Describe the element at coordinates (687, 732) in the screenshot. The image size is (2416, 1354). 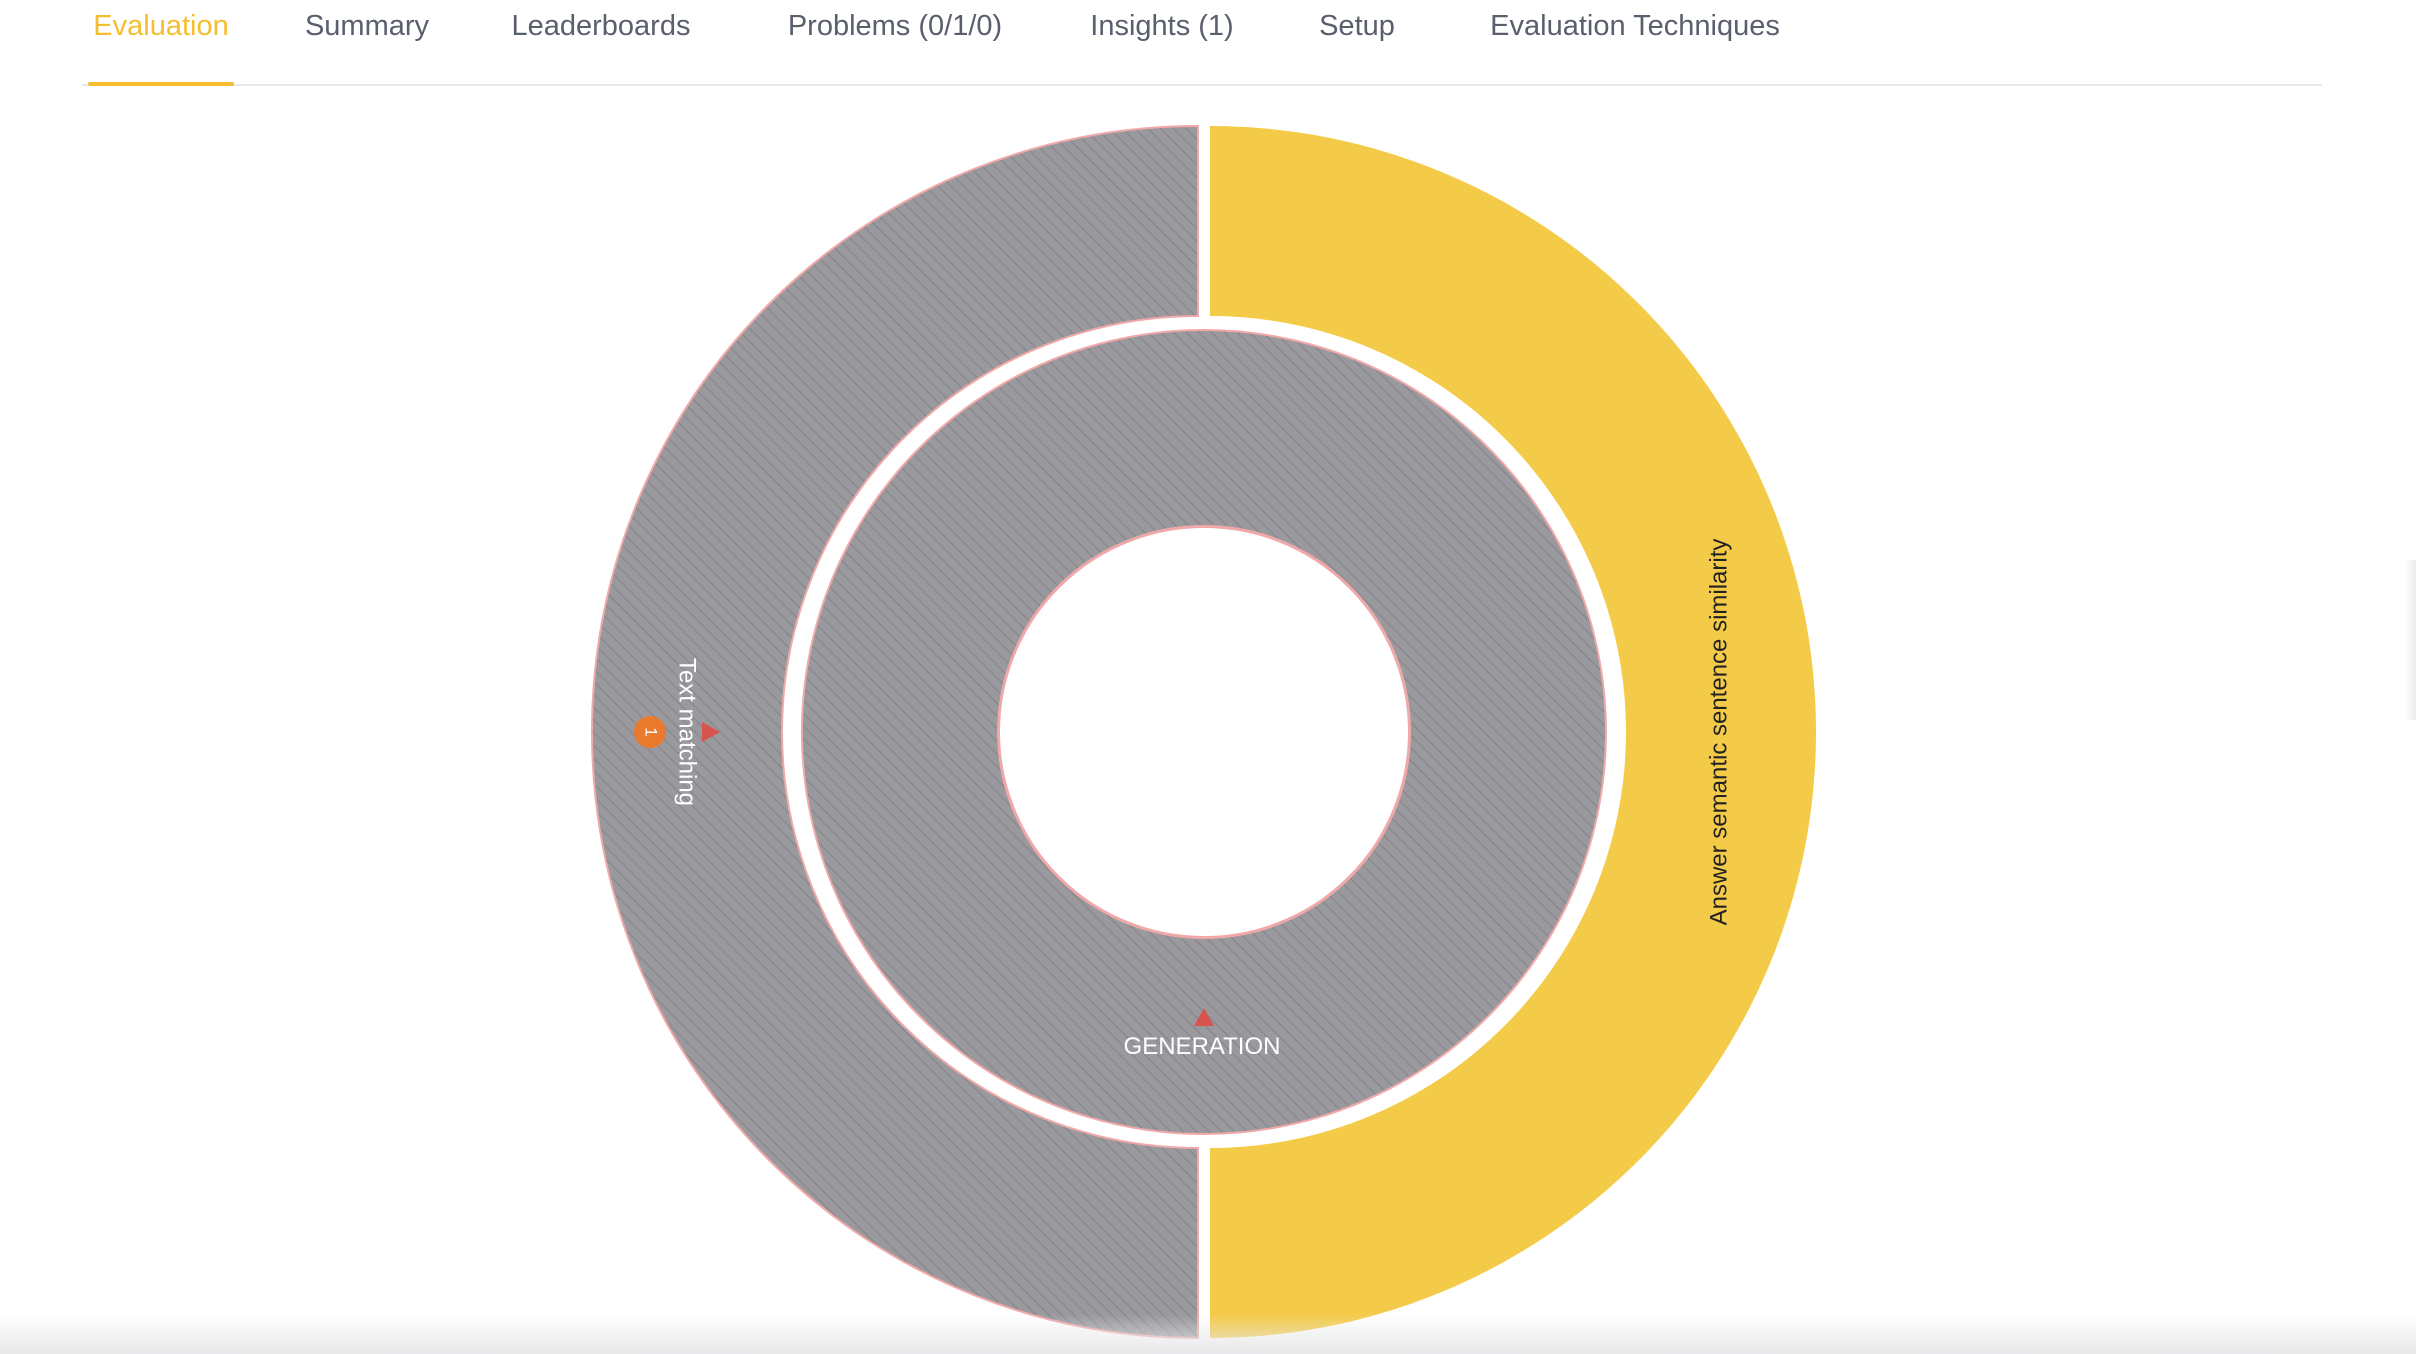
I see `text-matching-label: Text matching` at that location.